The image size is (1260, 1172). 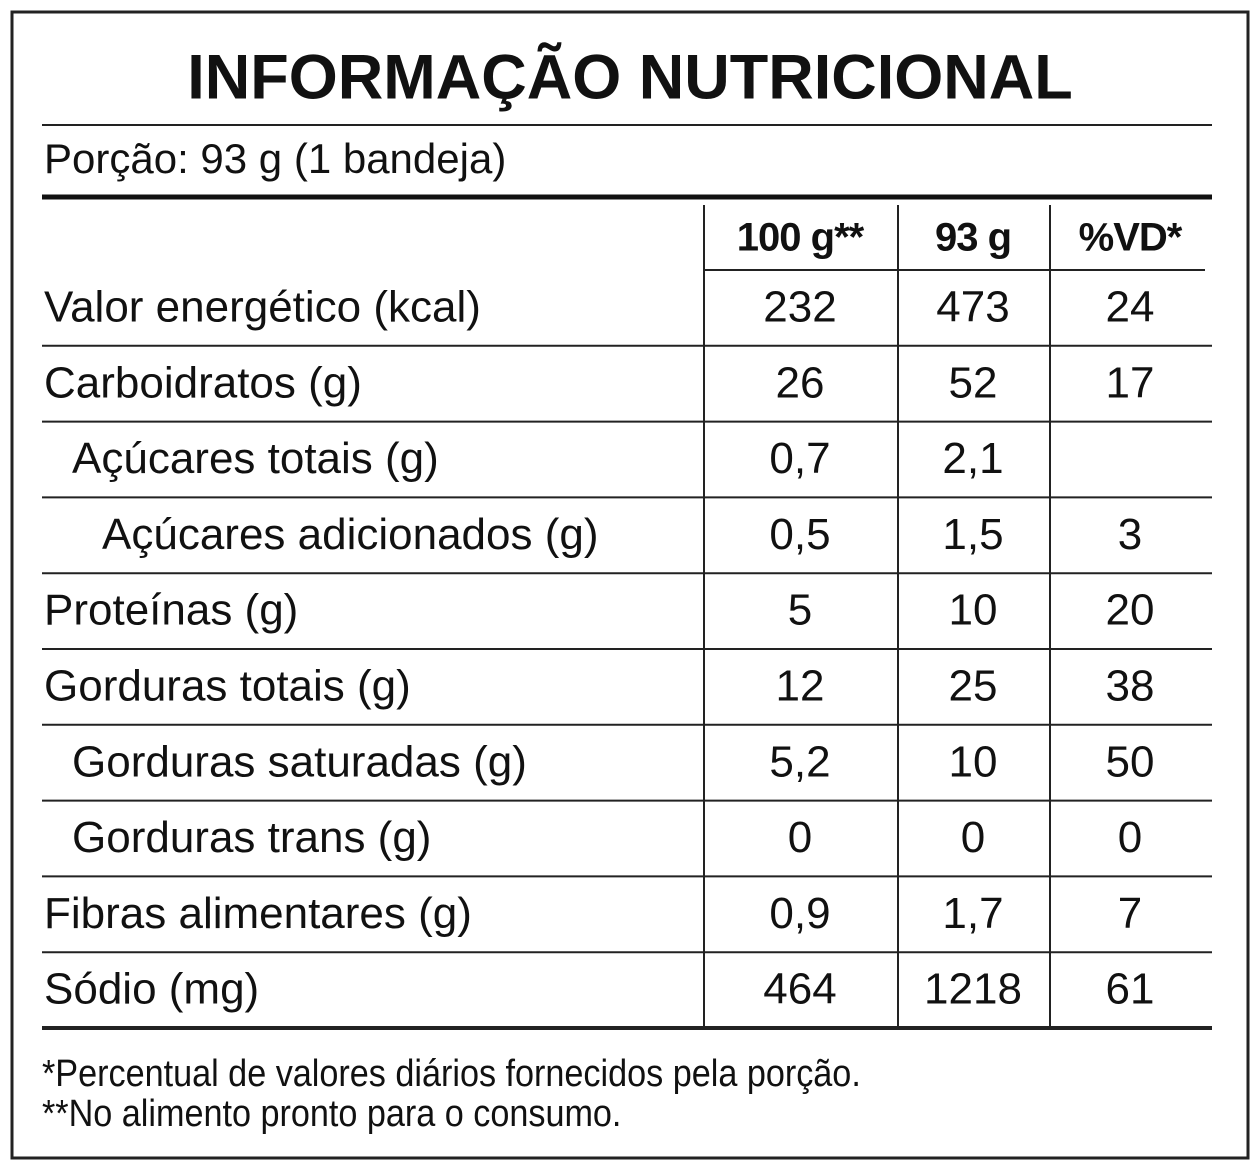 What do you see at coordinates (801, 238) in the screenshot?
I see `column-header: 100 g**` at bounding box center [801, 238].